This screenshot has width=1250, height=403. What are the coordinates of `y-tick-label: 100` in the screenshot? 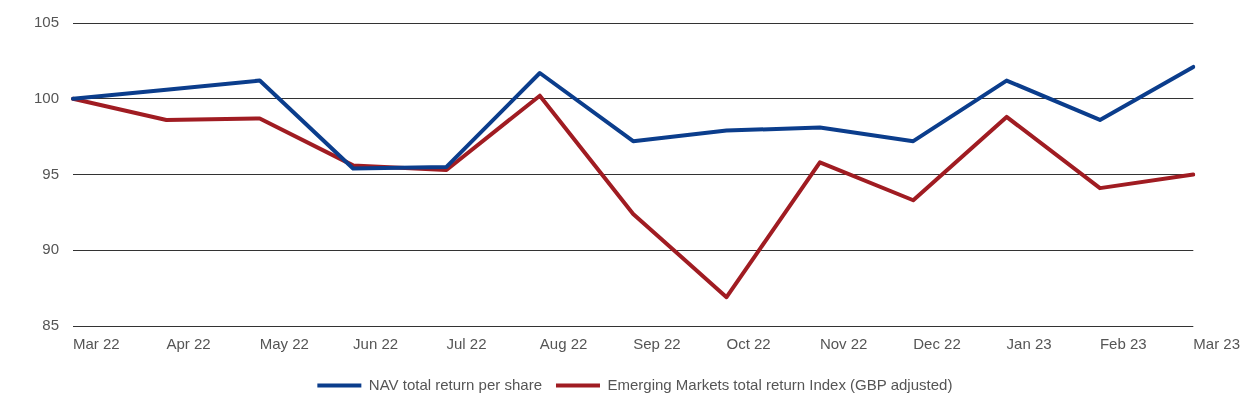 It's located at (47, 97).